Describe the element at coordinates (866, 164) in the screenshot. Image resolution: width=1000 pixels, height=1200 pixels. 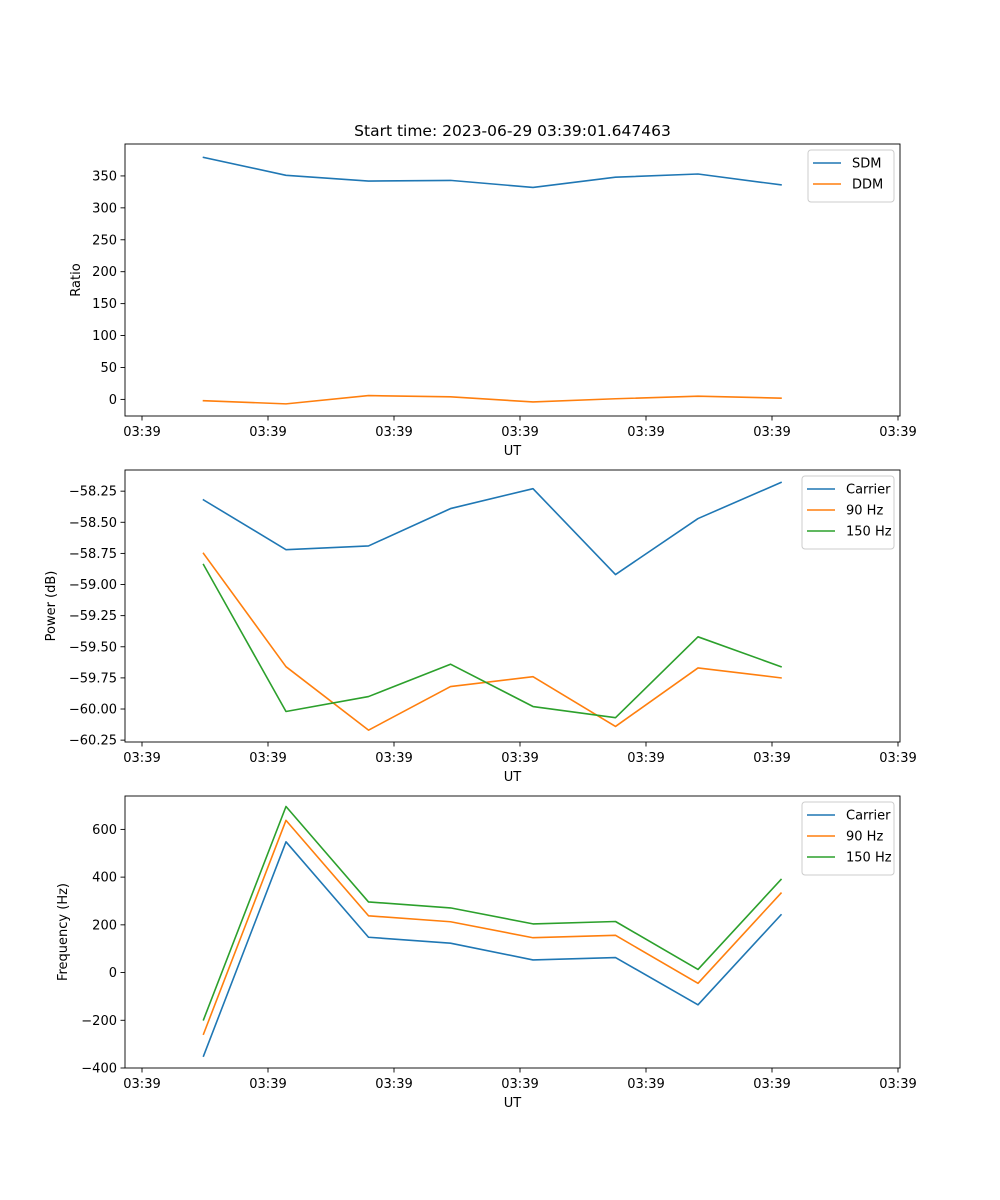
I see `legend-label: SDM` at that location.